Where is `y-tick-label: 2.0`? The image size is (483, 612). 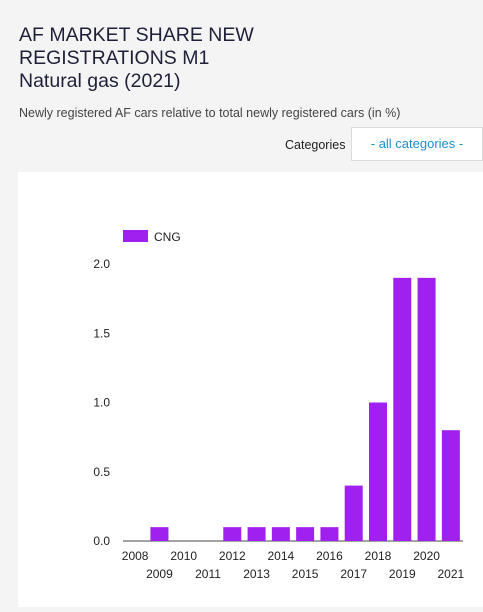
y-tick-label: 2.0 is located at coordinates (101, 264).